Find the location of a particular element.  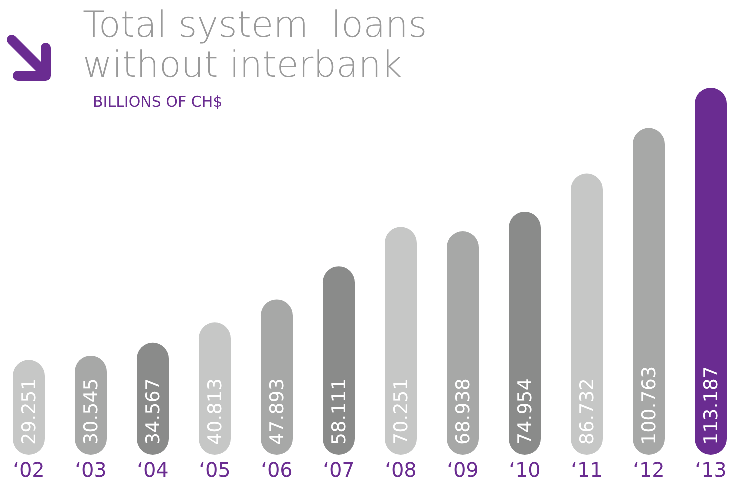

data-label: 34.567 is located at coordinates (153, 411).